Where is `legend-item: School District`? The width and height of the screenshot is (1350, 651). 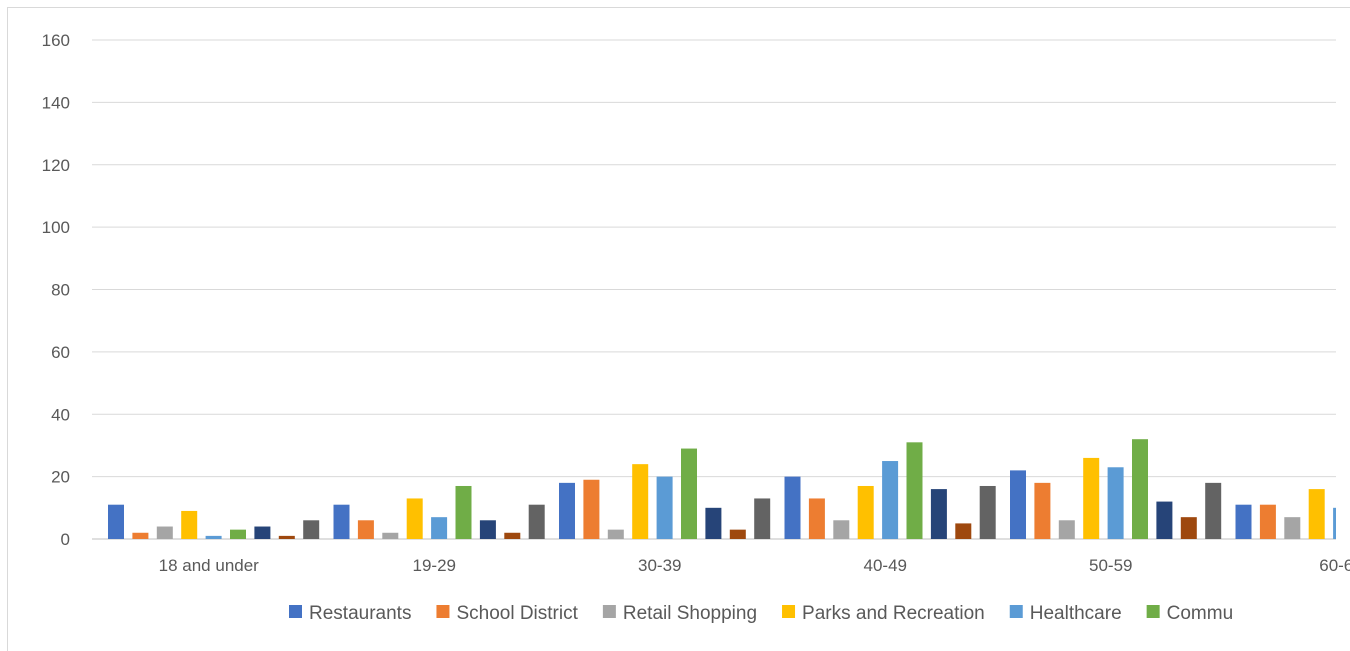 legend-item: School District is located at coordinates (507, 613).